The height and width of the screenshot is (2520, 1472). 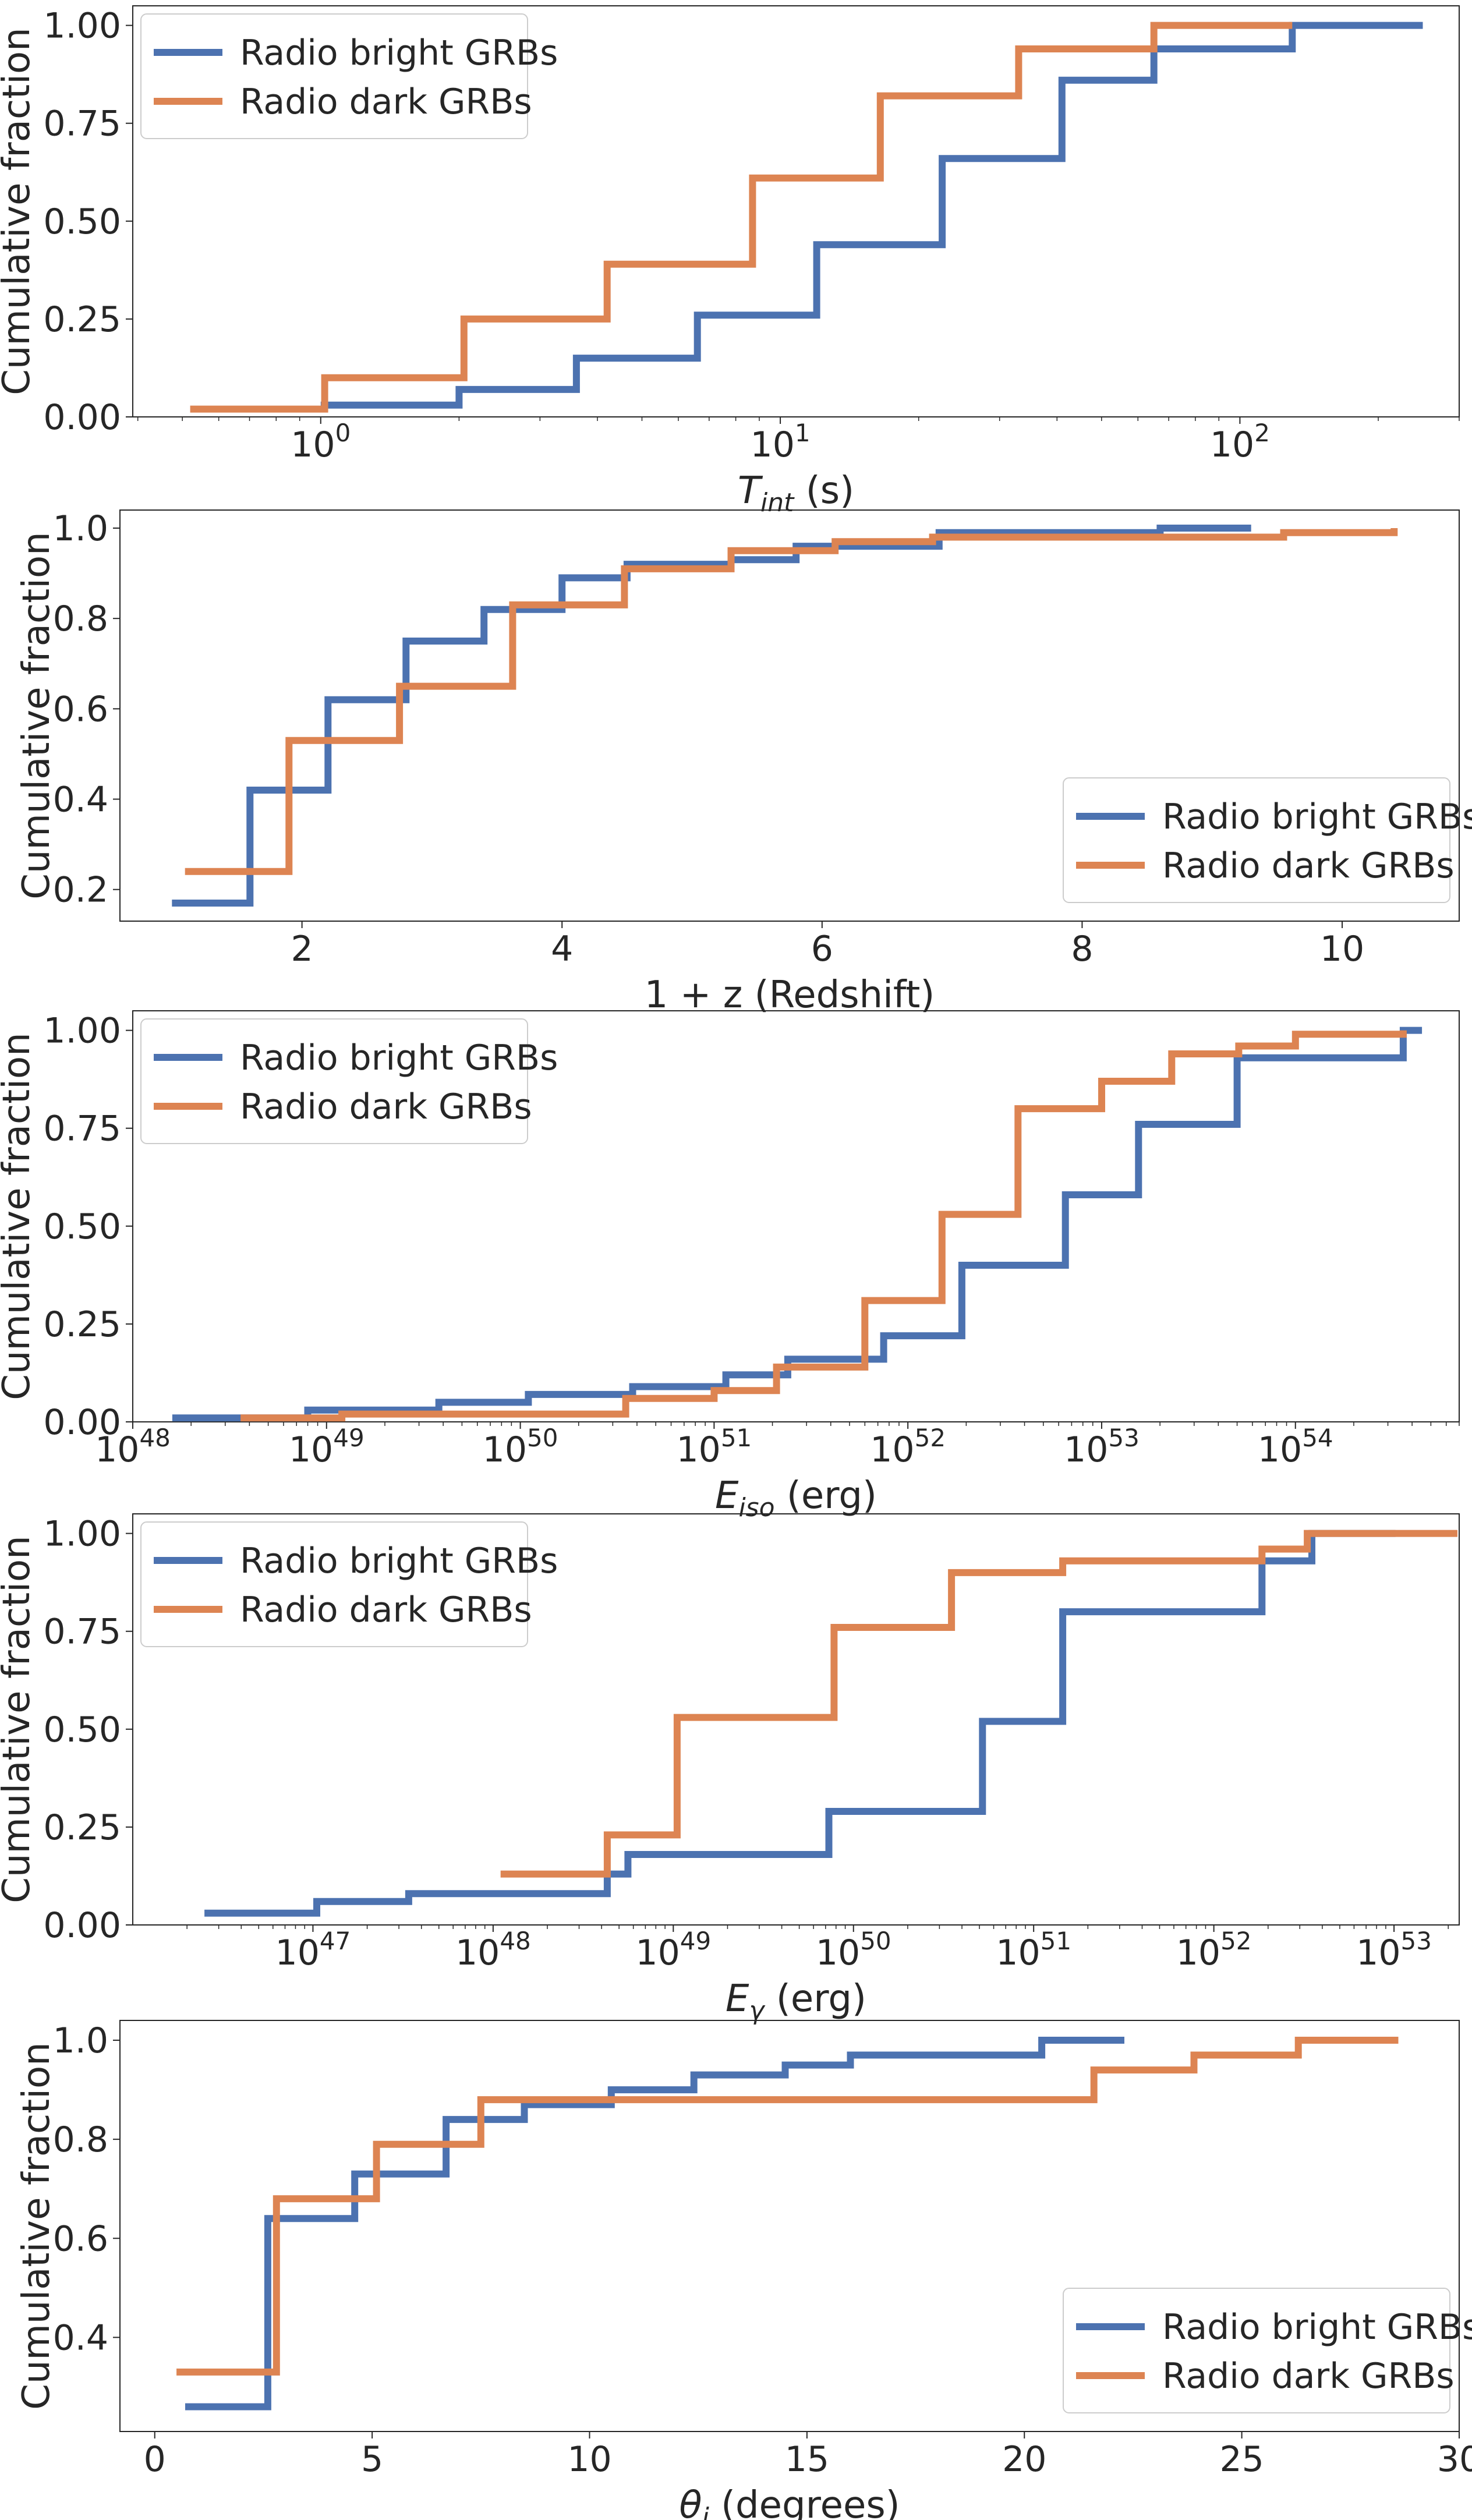 What do you see at coordinates (826, 1495) in the screenshot?
I see `x-axis-unit: (erg)` at bounding box center [826, 1495].